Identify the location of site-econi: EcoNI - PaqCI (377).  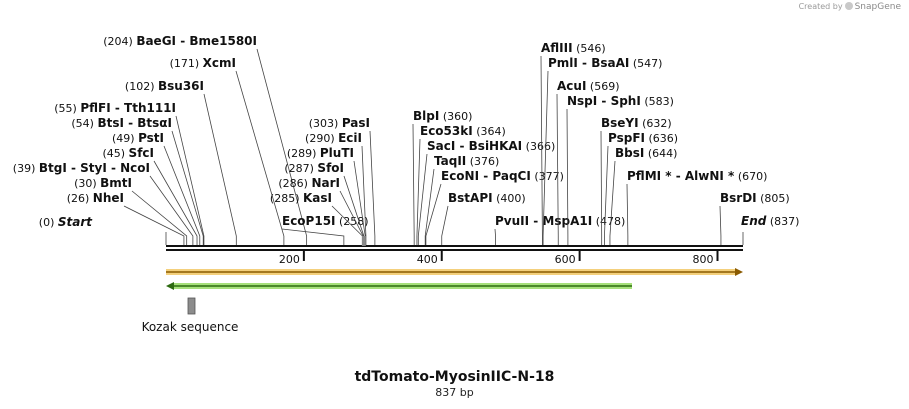
(494, 207).